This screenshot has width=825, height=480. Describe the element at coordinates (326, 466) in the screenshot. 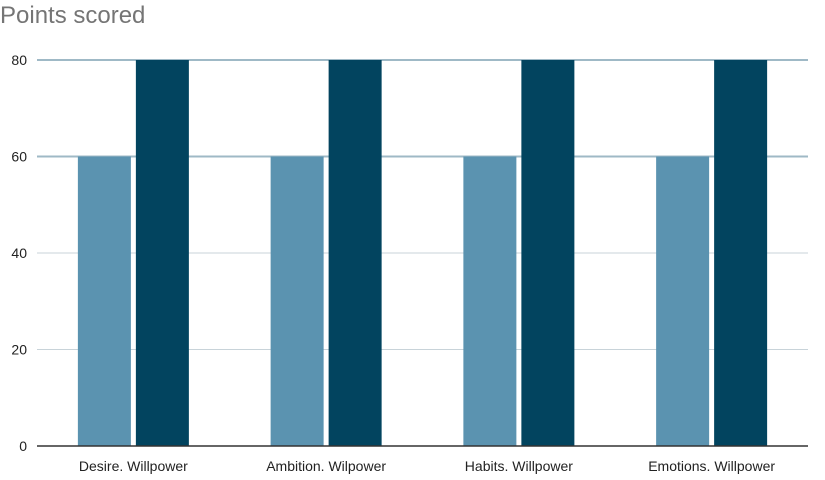

I see `x-tick-label-1: Ambition. Wilpower` at that location.